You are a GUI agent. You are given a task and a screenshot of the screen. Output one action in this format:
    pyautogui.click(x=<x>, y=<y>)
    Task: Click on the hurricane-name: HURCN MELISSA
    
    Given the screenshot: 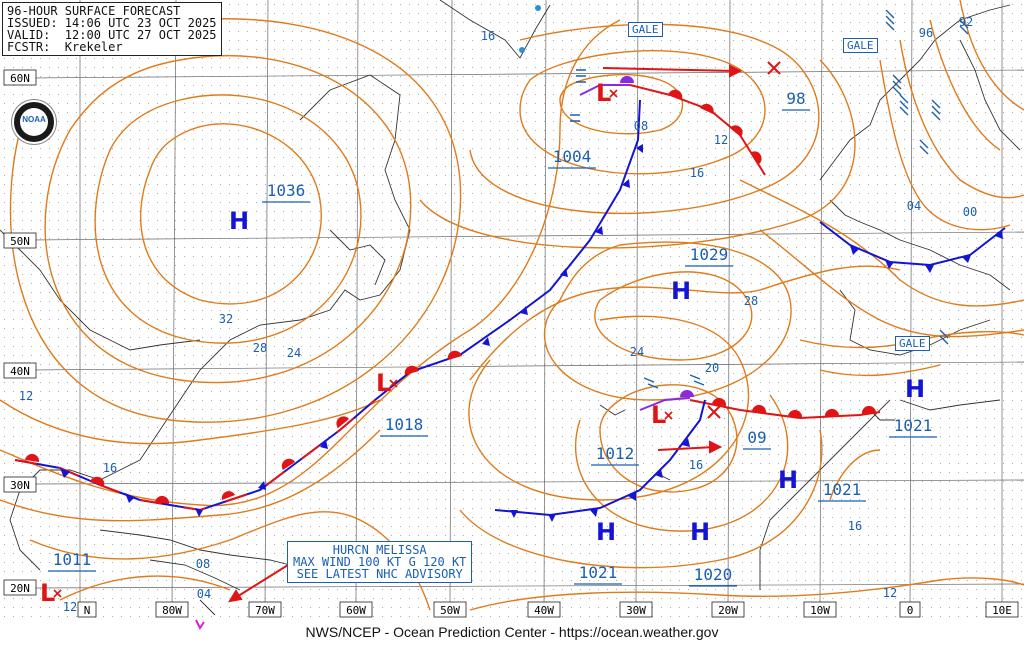 What is the action you would take?
    pyautogui.click(x=379, y=550)
    